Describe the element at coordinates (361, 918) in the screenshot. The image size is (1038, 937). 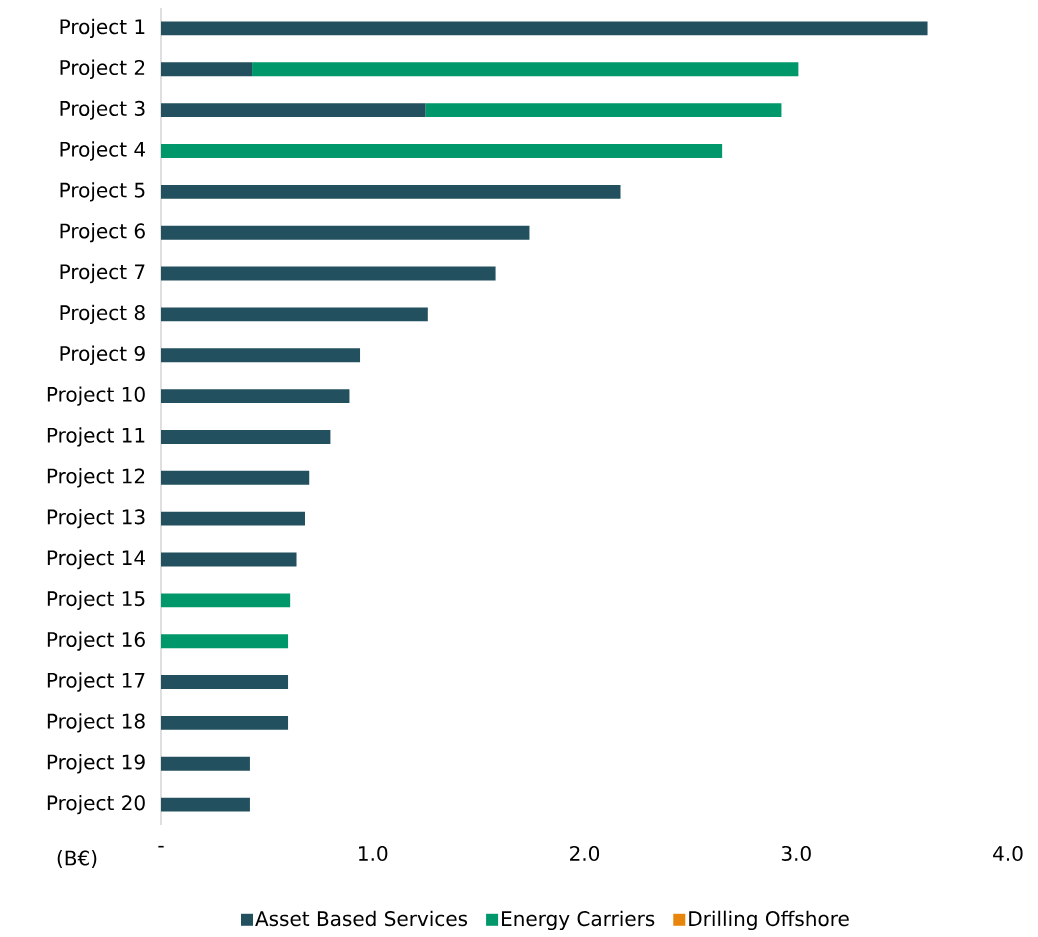
I see `legend-label: Asset Based Services` at that location.